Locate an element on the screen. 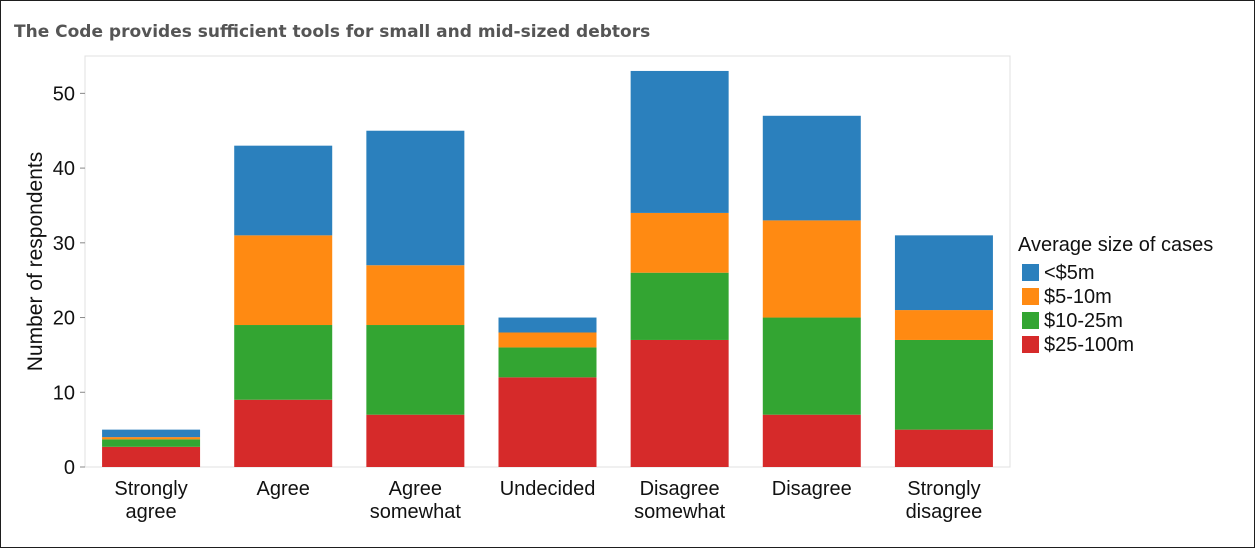 The width and height of the screenshot is (1255, 548). x-tick-label: disagree is located at coordinates (944, 512).